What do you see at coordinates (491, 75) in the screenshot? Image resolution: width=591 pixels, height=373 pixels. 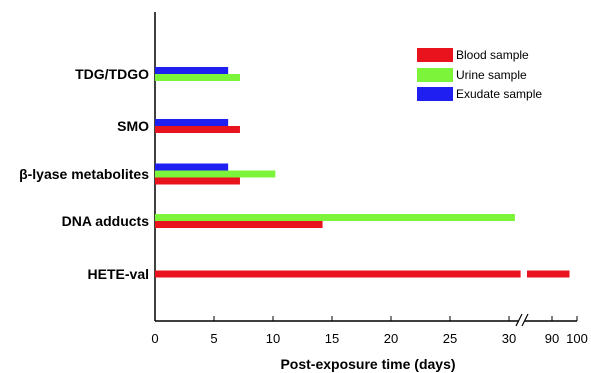 I see `legend-label-urine-sample: Urine sample` at bounding box center [491, 75].